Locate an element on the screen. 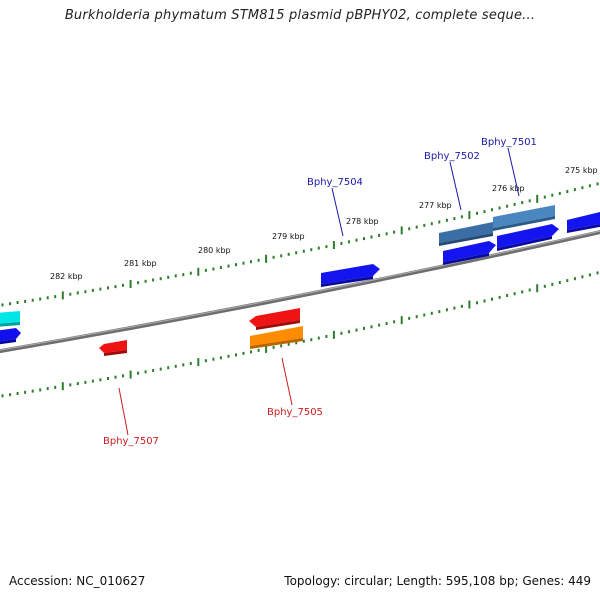  tick-label-279: 279 kbp is located at coordinates (288, 236).